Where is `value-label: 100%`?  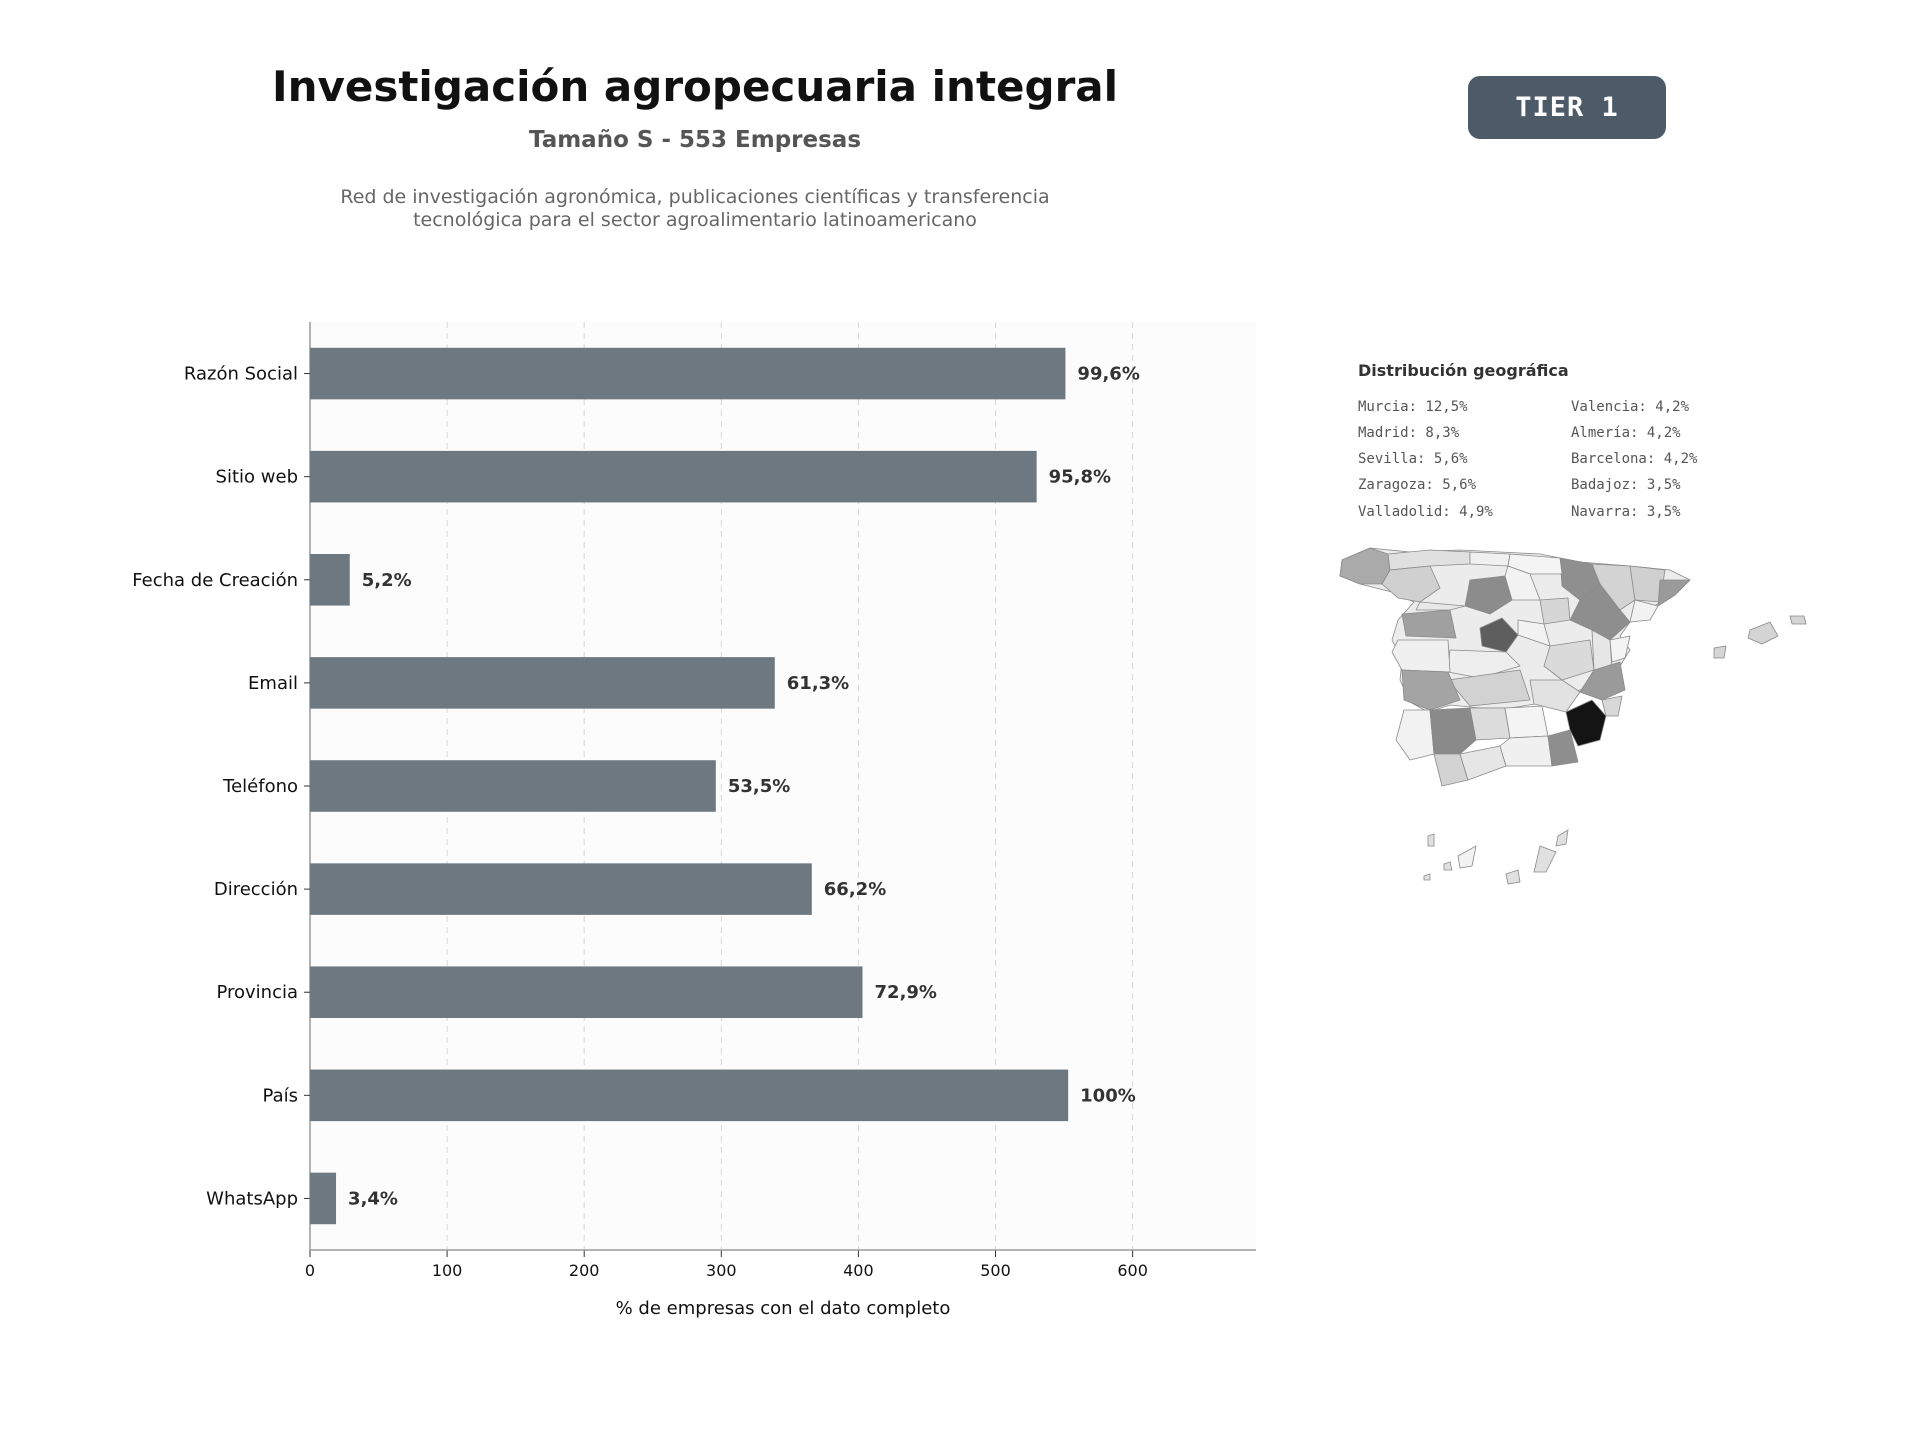
value-label: 100% is located at coordinates (1108, 1095).